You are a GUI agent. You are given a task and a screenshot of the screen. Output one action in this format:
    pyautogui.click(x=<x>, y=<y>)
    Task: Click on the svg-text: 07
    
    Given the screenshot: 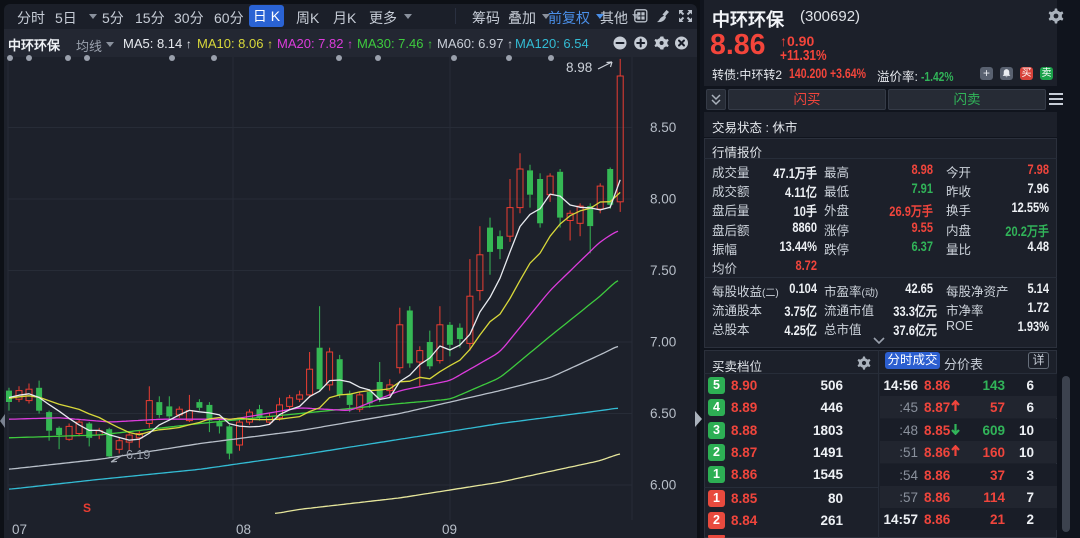 What is the action you would take?
    pyautogui.click(x=19, y=529)
    